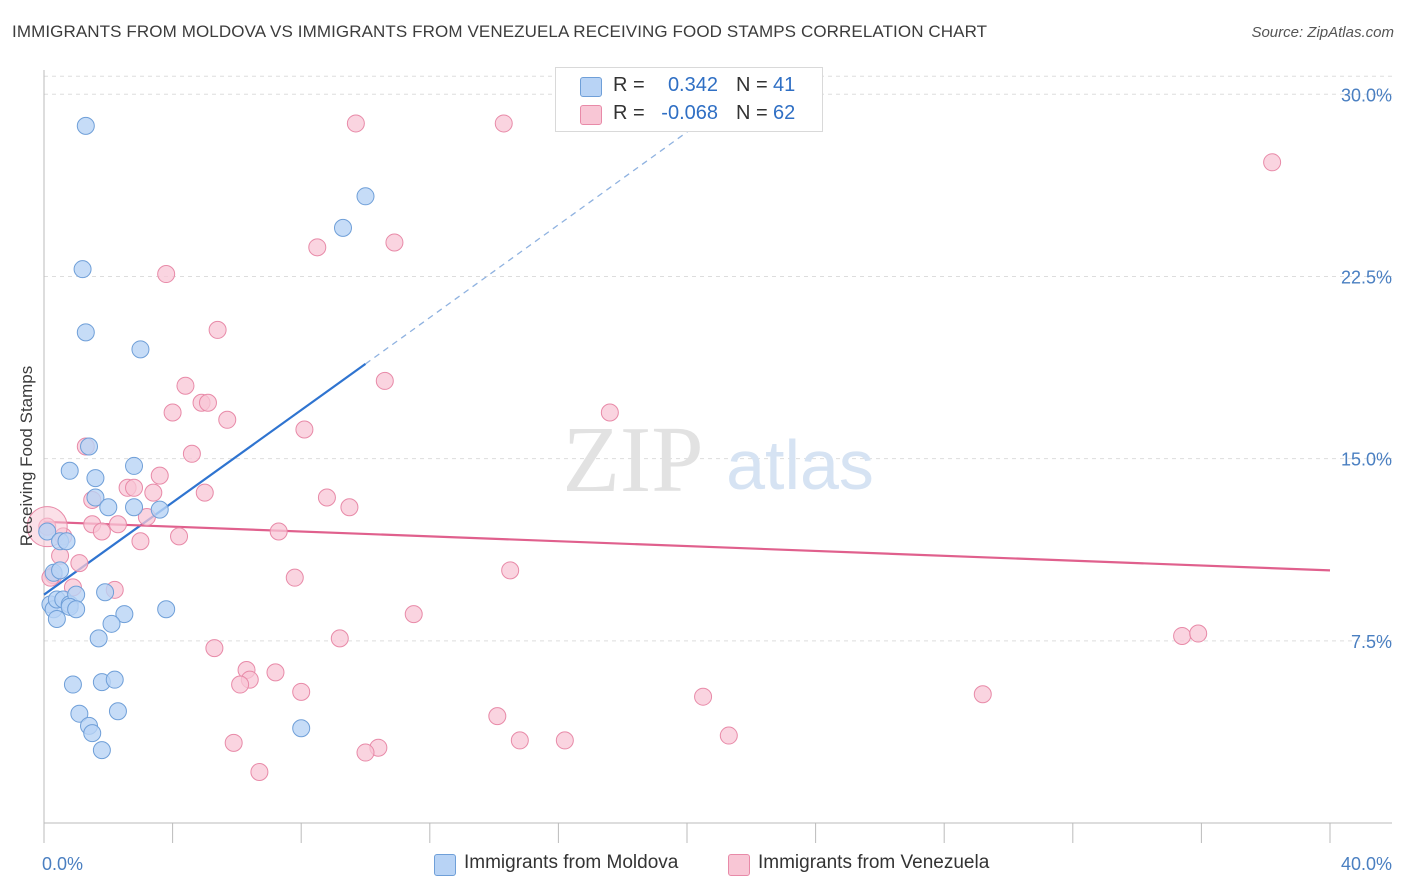 The width and height of the screenshot is (1406, 892). What do you see at coordinates (1366, 460) in the screenshot?
I see `y-tick-label: 15.0%` at bounding box center [1366, 460].